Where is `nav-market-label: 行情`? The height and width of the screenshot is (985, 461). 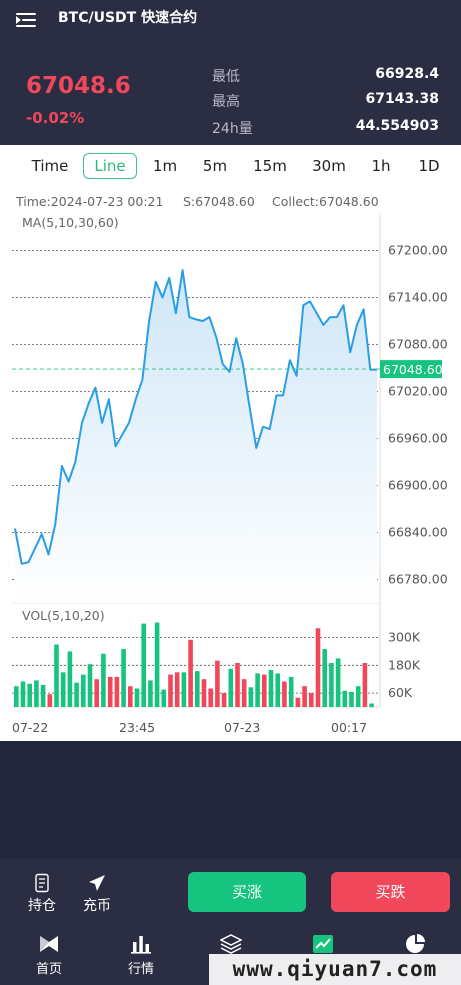
nav-market-label: 行情 is located at coordinates (140, 969).